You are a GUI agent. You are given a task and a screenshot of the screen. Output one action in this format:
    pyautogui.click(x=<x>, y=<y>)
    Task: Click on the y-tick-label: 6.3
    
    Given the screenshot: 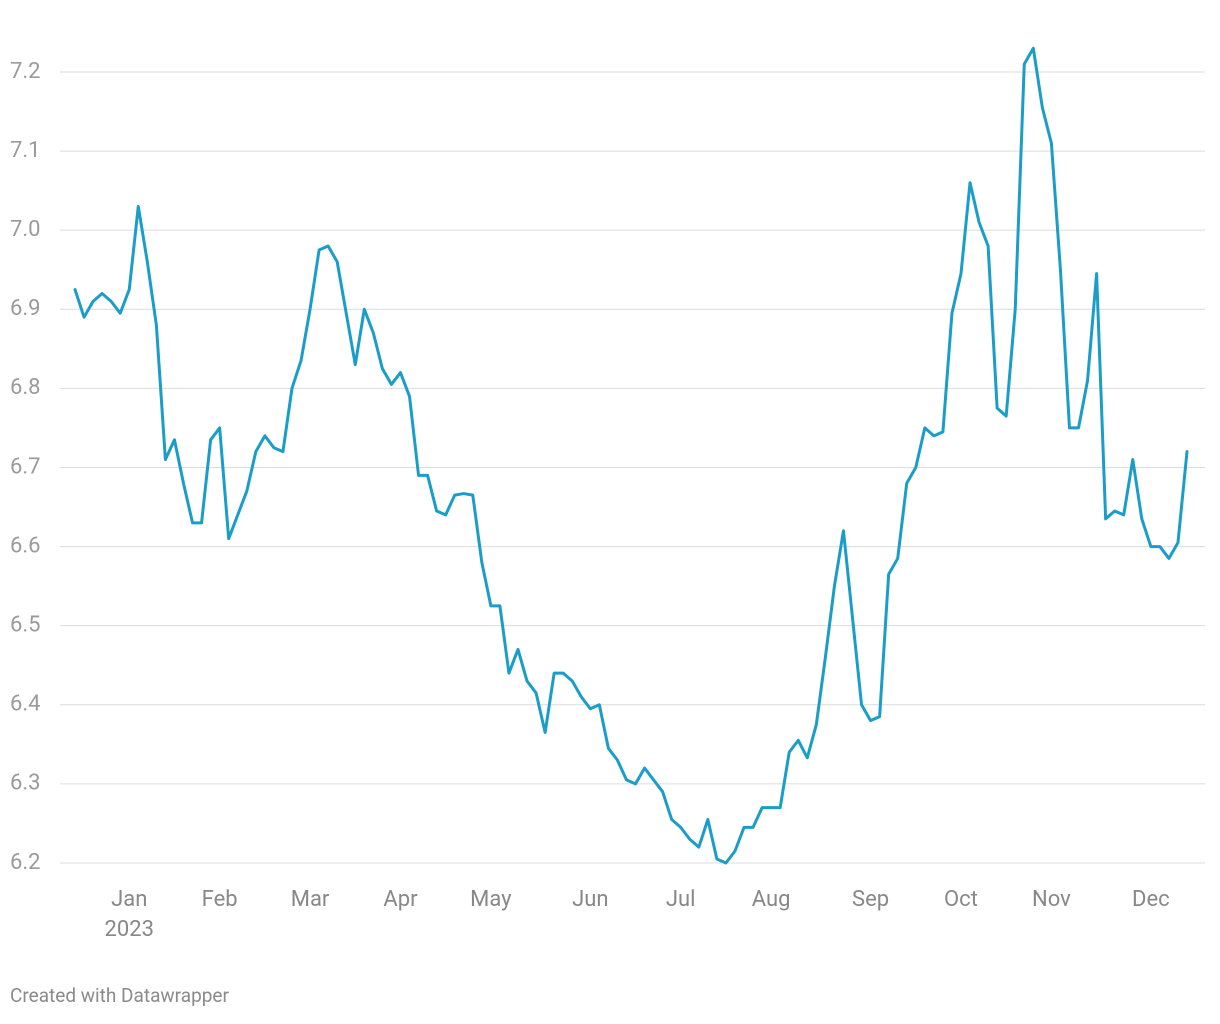 What is the action you would take?
    pyautogui.click(x=25, y=783)
    